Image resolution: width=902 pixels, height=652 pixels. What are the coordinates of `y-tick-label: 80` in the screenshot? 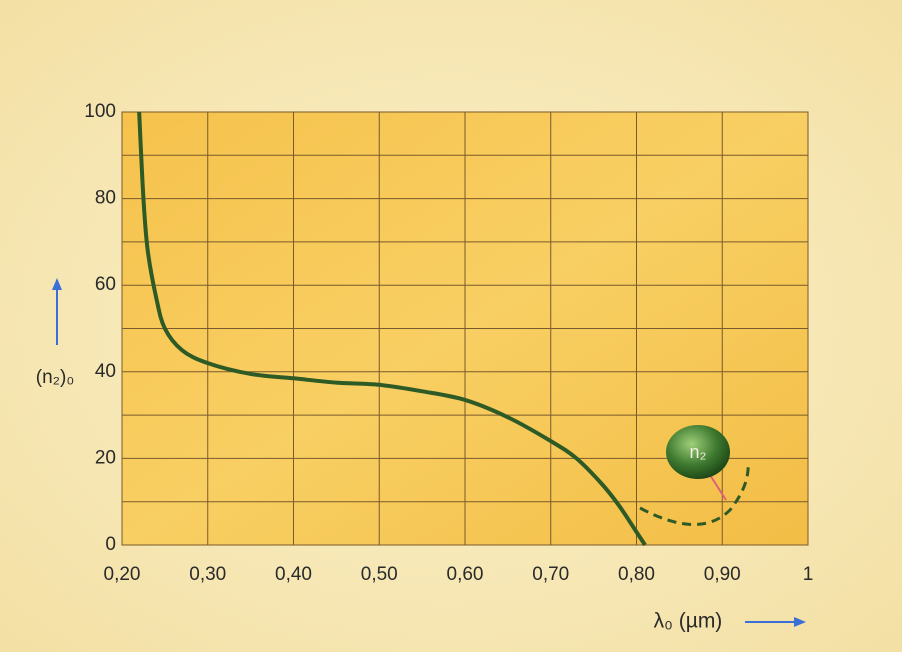 It's located at (105, 198).